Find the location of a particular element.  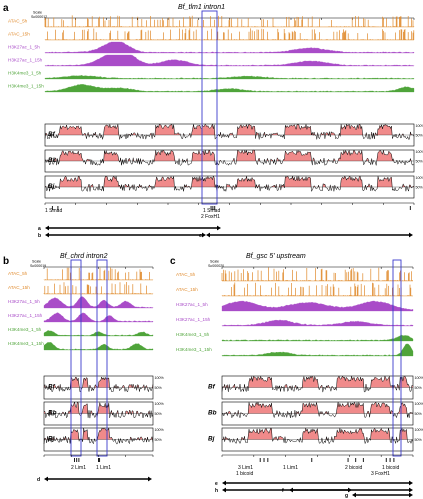

species-label-b-Bf: Bf is located at coordinates (52, 387).